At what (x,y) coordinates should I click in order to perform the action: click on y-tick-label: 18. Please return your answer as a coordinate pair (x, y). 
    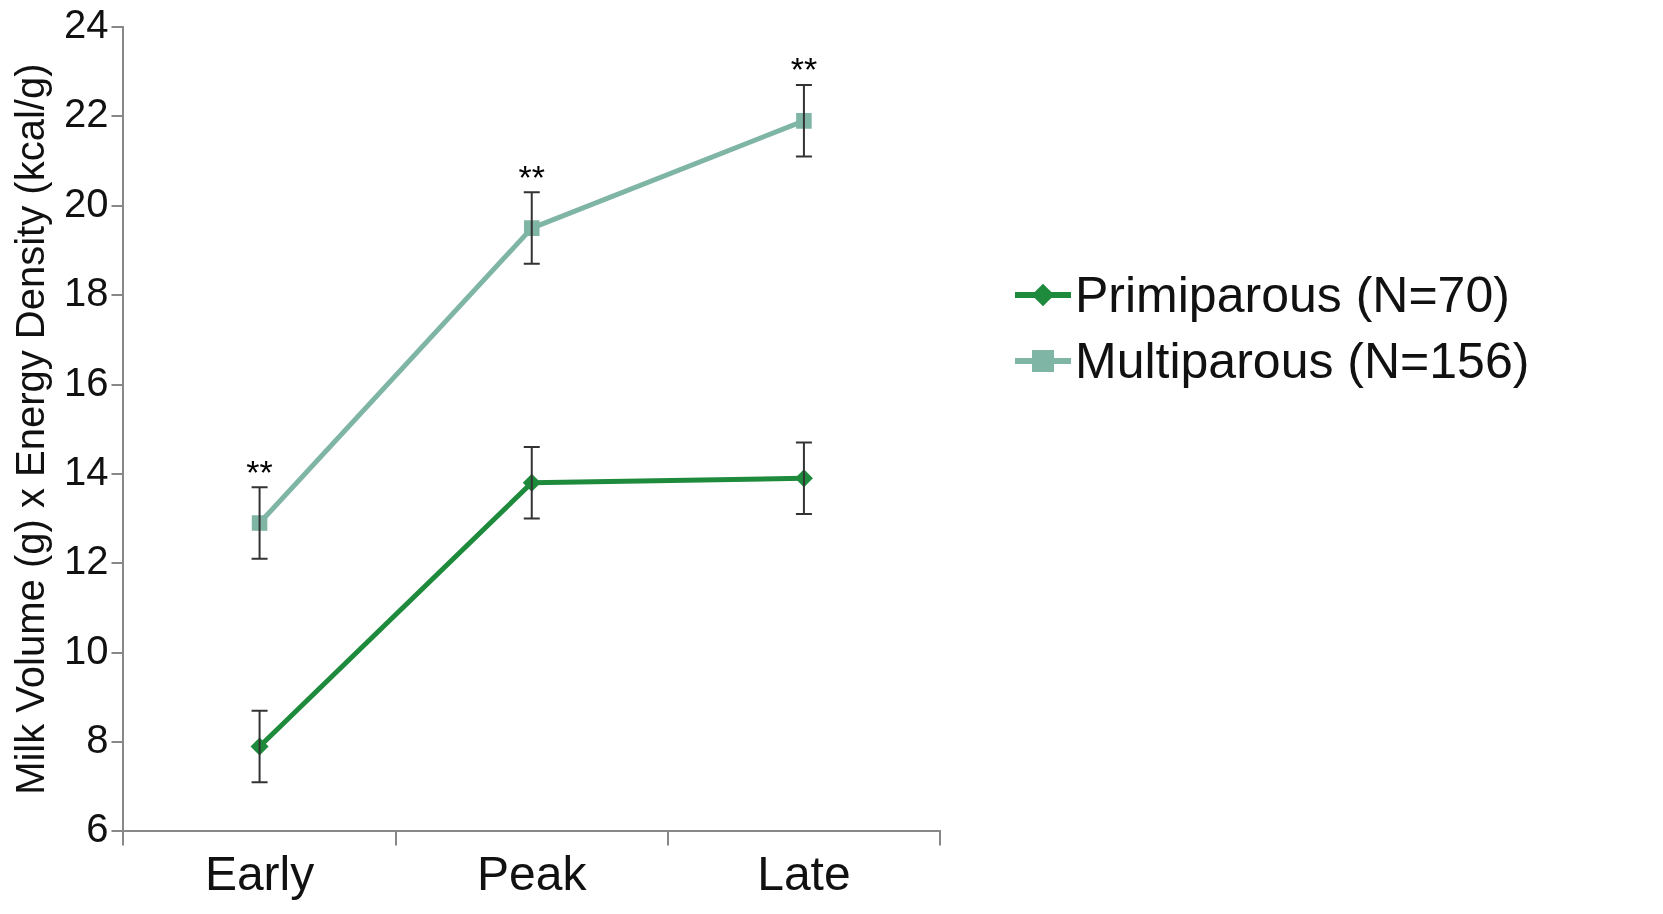
    Looking at the image, I should click on (86, 292).